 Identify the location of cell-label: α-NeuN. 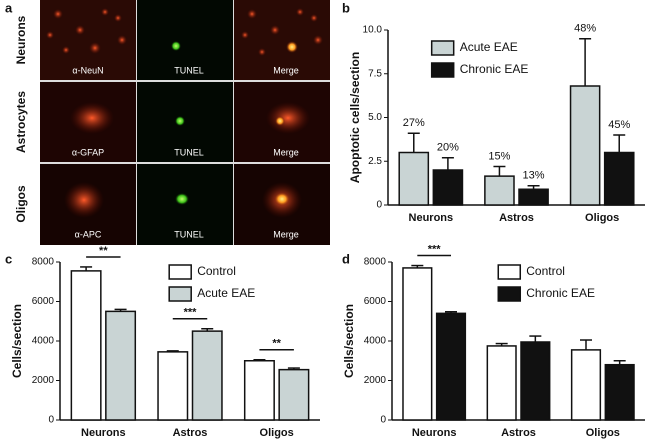
(87, 70).